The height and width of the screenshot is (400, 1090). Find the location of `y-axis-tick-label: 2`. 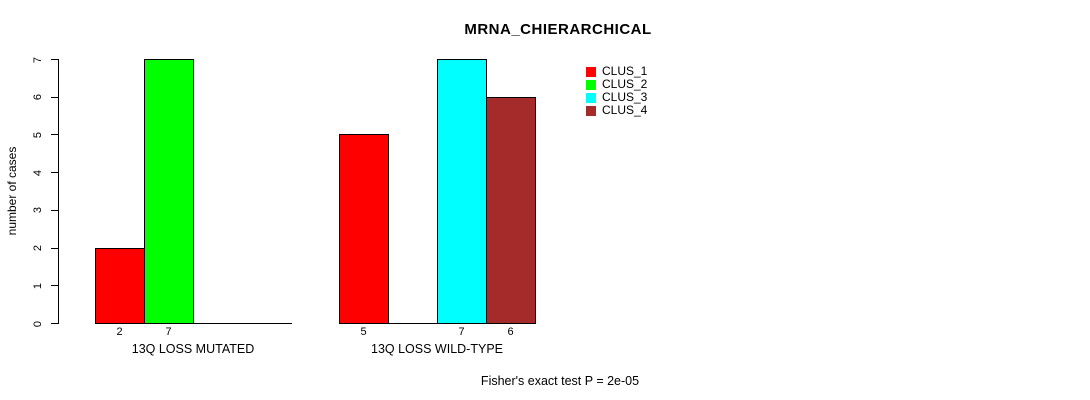

y-axis-tick-label: 2 is located at coordinates (38, 248).